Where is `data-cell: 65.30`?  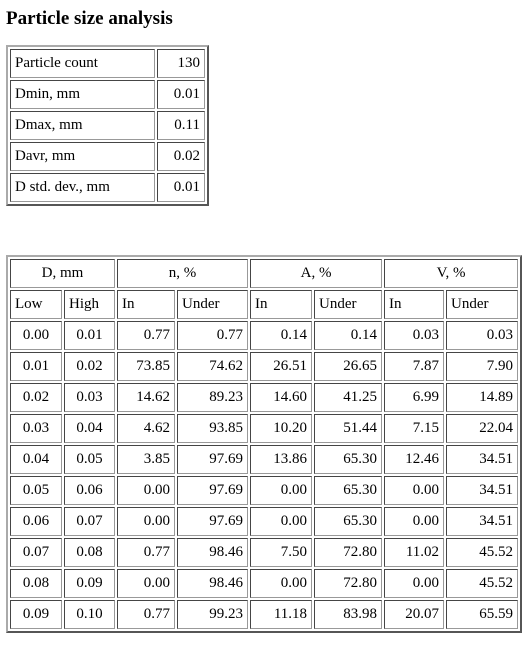 data-cell: 65.30 is located at coordinates (348, 490).